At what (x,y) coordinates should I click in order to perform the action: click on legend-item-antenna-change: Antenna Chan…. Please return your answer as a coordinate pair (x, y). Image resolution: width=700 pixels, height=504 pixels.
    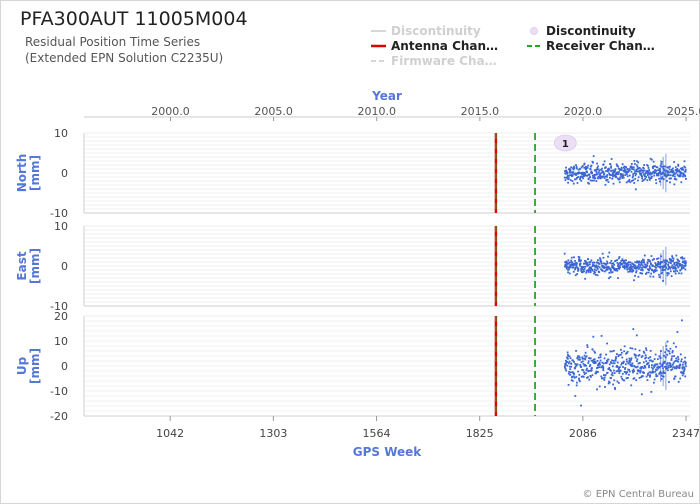
    Looking at the image, I should click on (445, 46).